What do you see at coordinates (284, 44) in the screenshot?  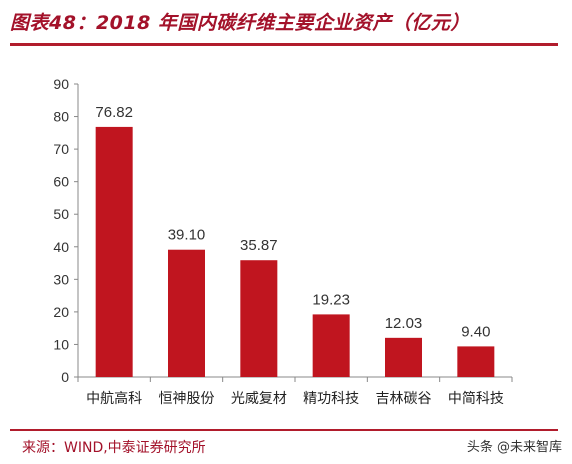 I see `title-divider` at bounding box center [284, 44].